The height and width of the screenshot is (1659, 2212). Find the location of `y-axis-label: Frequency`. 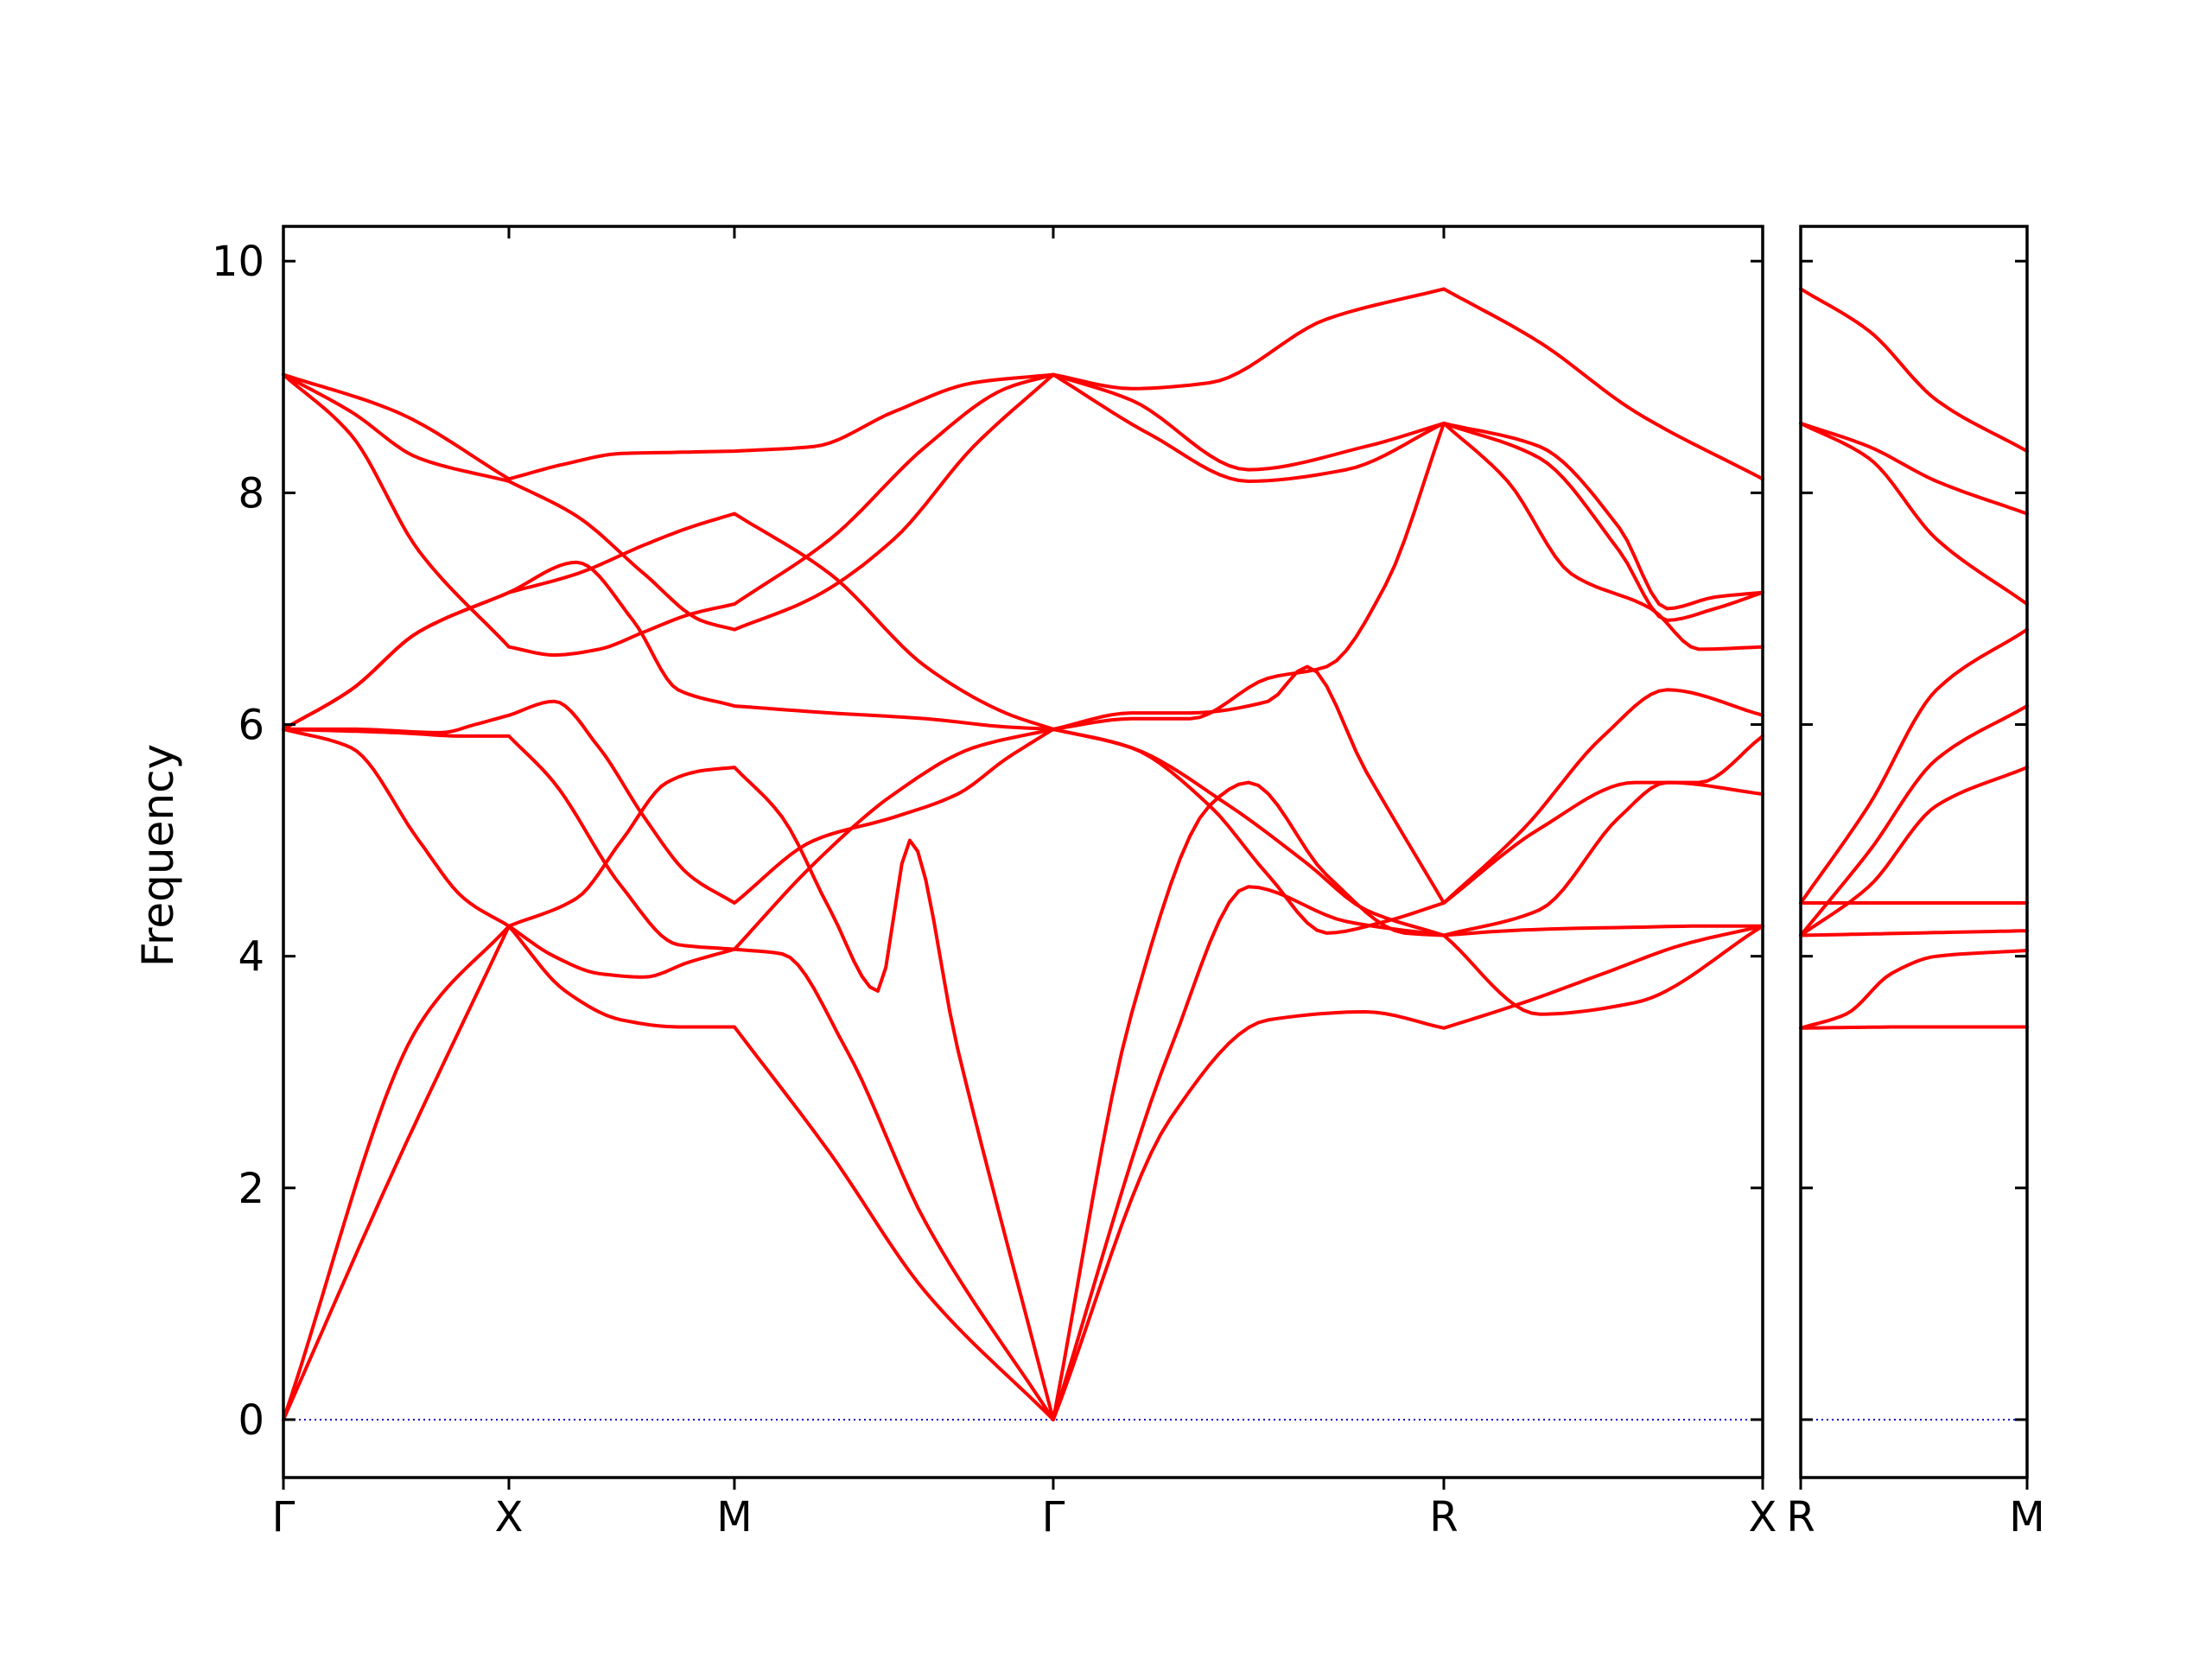

y-axis-label: Frequency is located at coordinates (158, 855).